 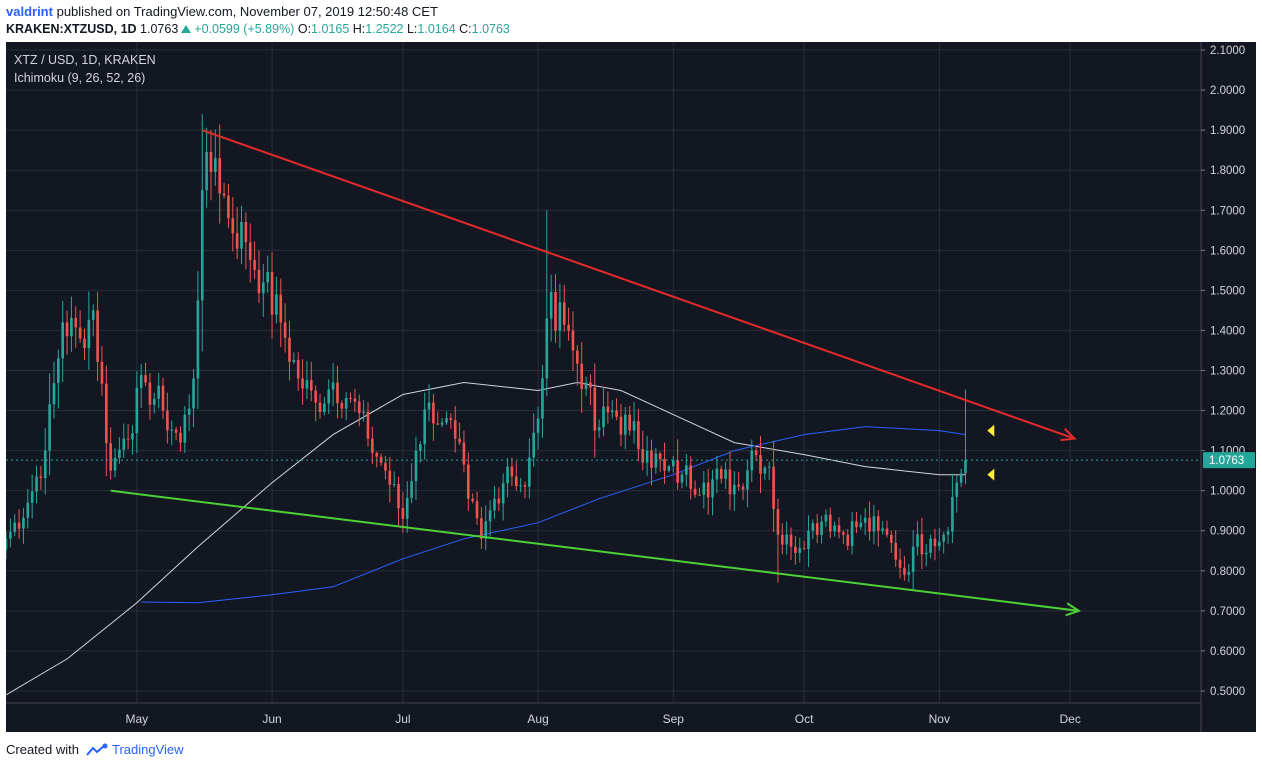 I want to click on x-tick-label: Jul, so click(x=402, y=719).